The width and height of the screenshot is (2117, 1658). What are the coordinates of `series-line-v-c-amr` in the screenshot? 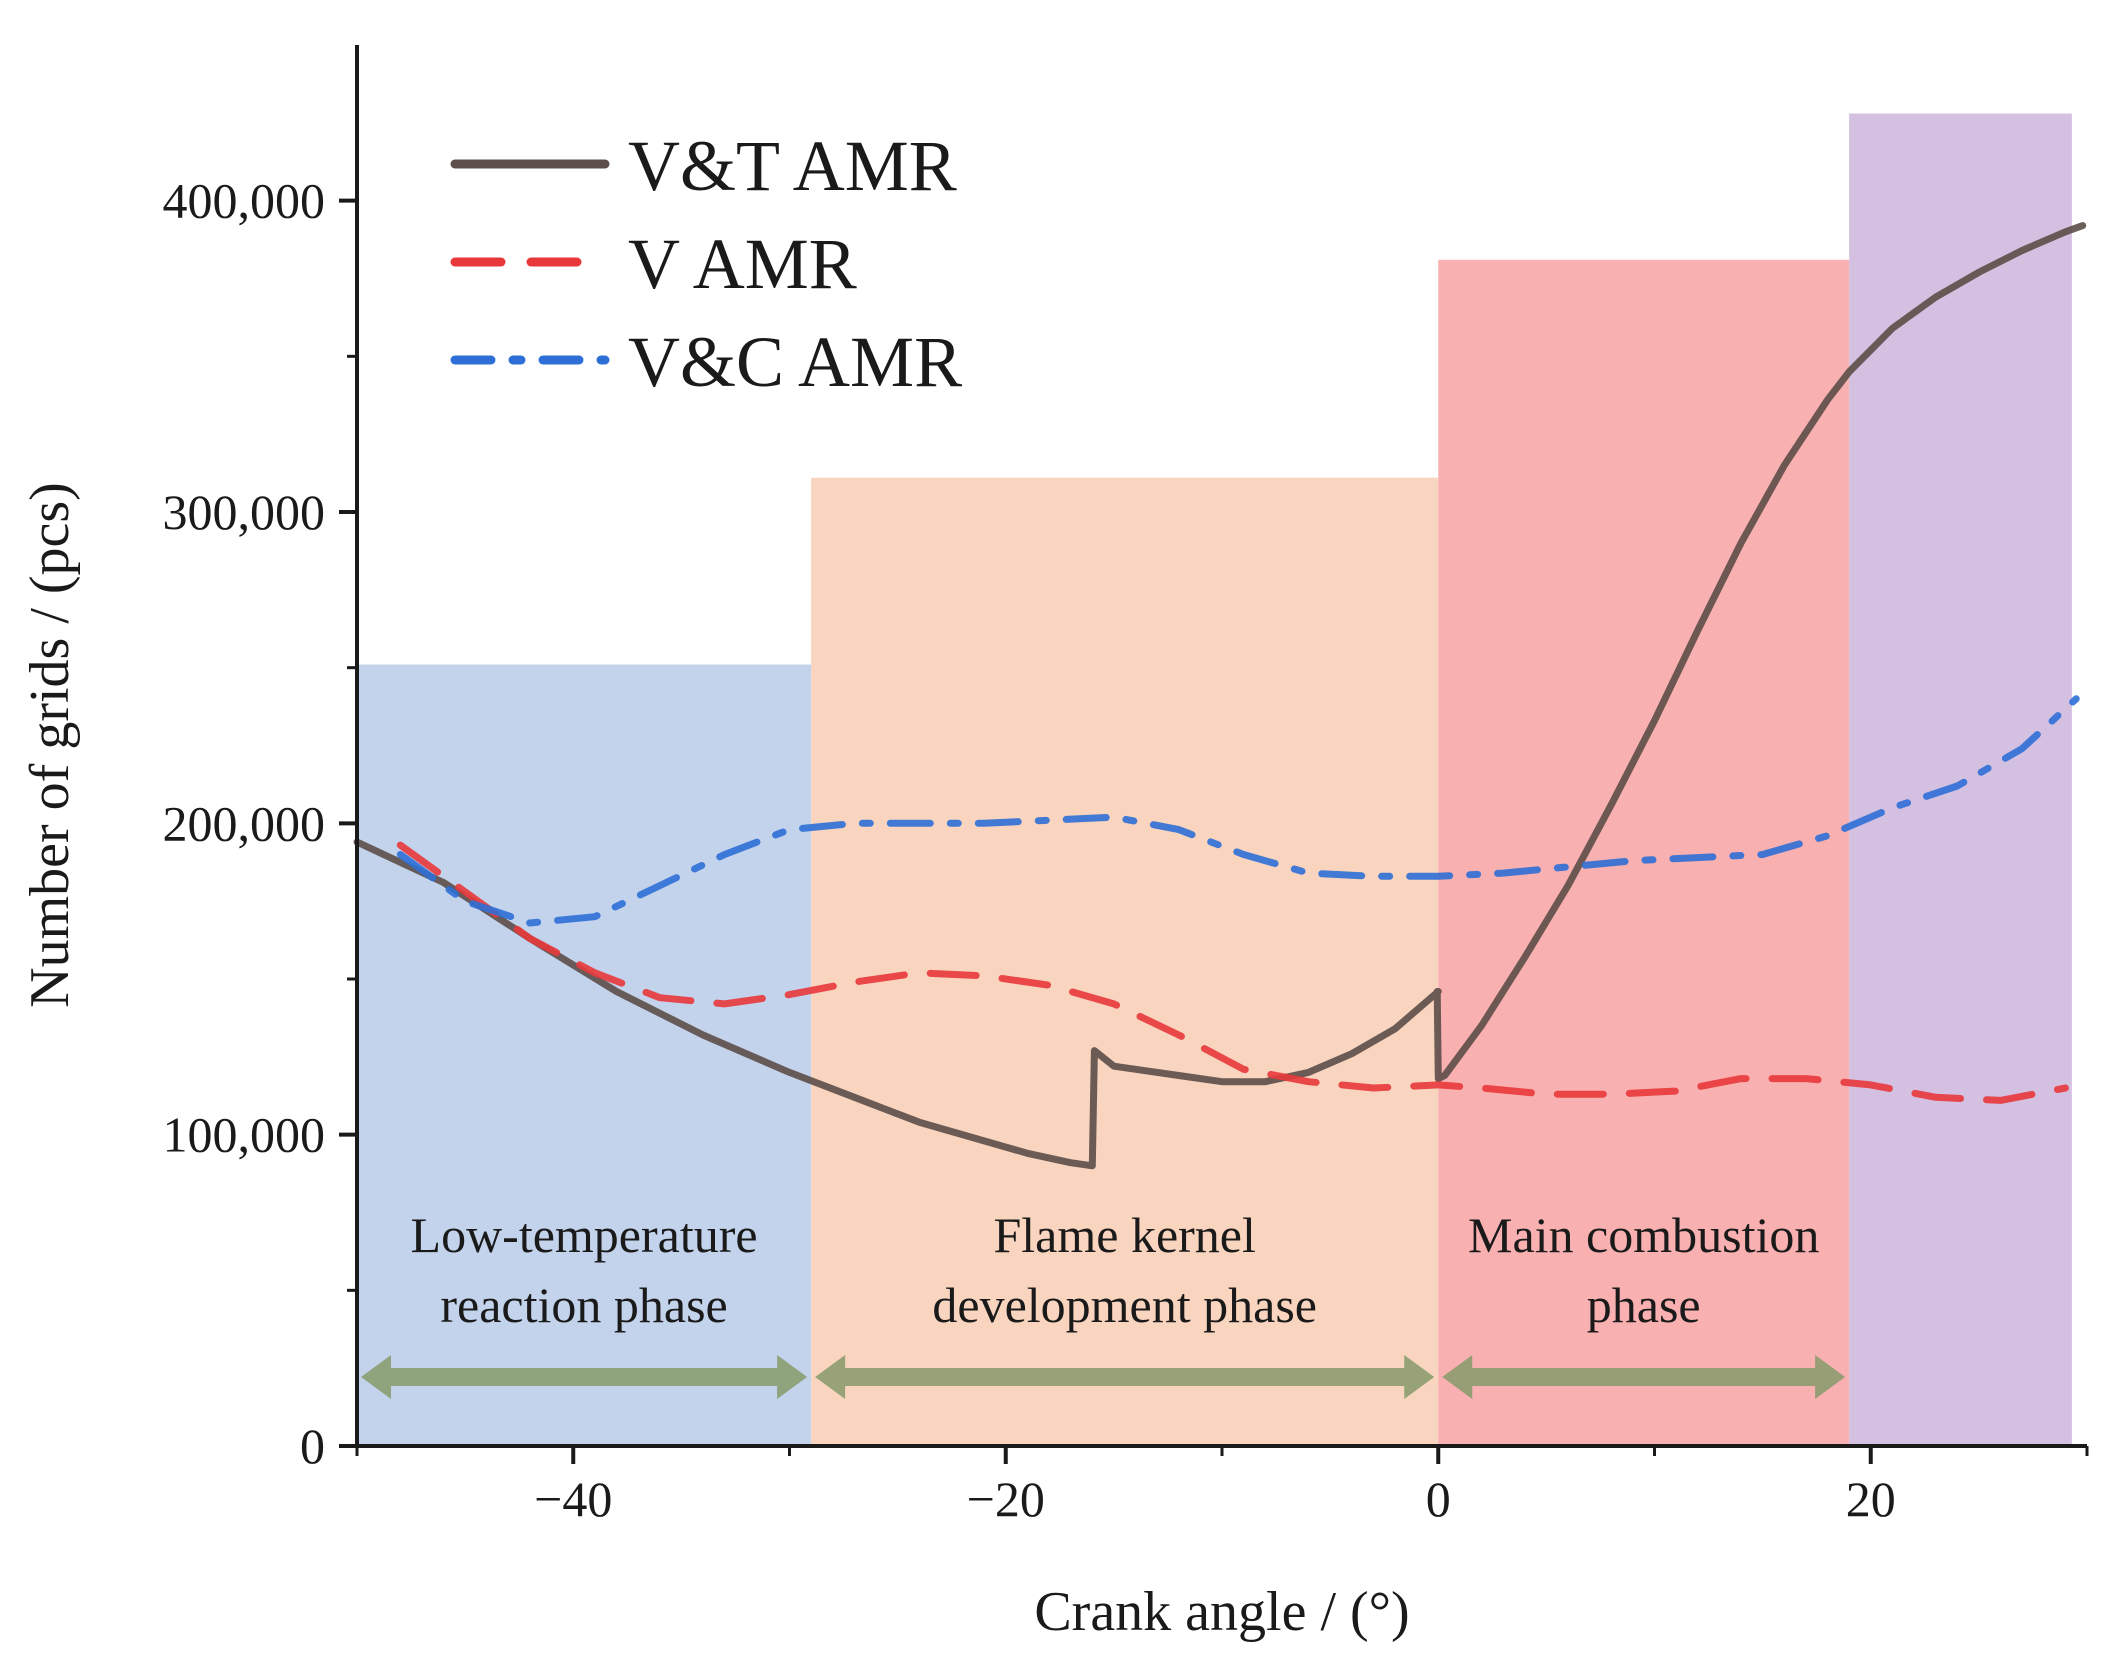 It's located at (1238, 811).